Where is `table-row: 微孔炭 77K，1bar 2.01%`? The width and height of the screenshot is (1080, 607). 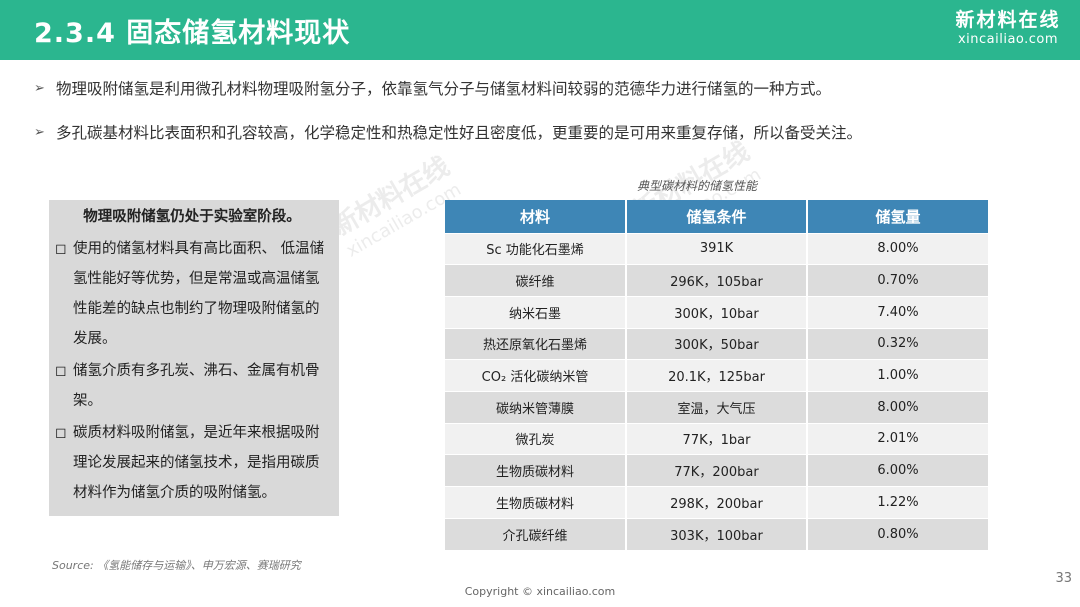
table-row: 微孔炭 77K，1bar 2.01% is located at coordinates (716, 438).